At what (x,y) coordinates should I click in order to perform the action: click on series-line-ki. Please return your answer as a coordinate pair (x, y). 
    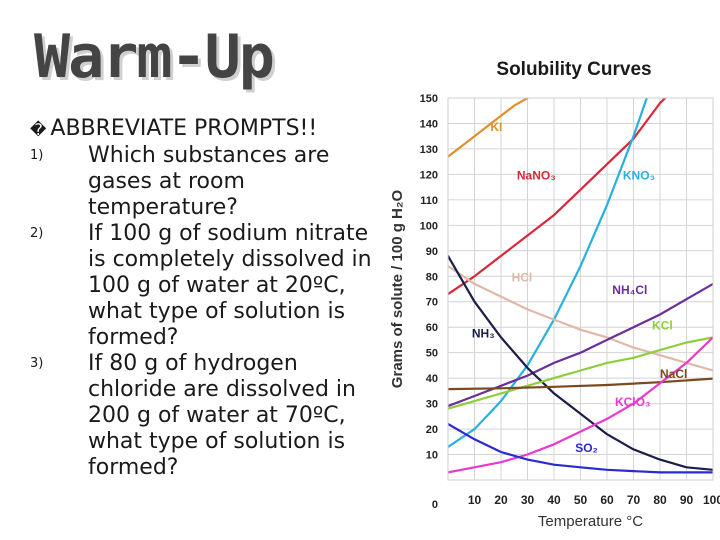
    Looking at the image, I should click on (488, 128).